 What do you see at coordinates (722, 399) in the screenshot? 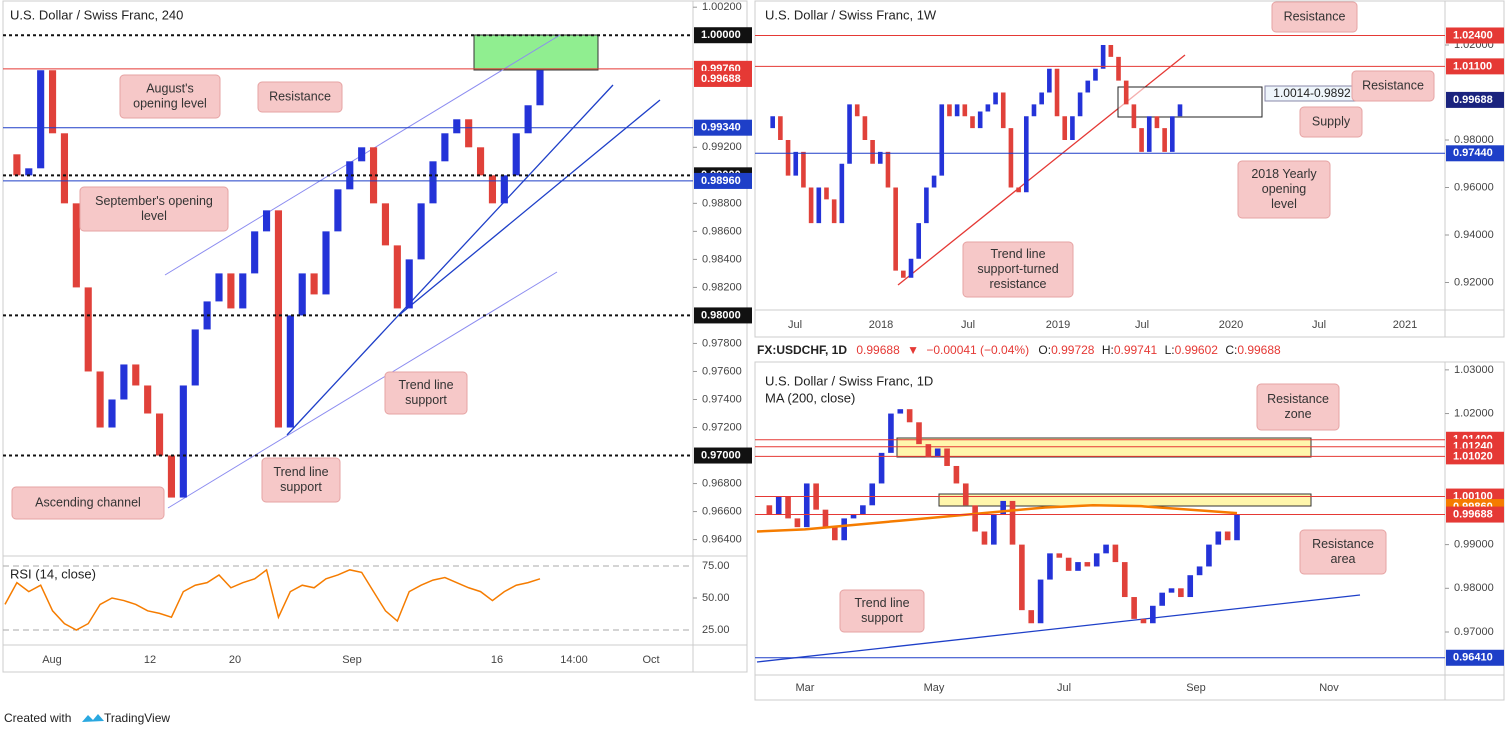
I see `y-tick-label: 0.97400` at bounding box center [722, 399].